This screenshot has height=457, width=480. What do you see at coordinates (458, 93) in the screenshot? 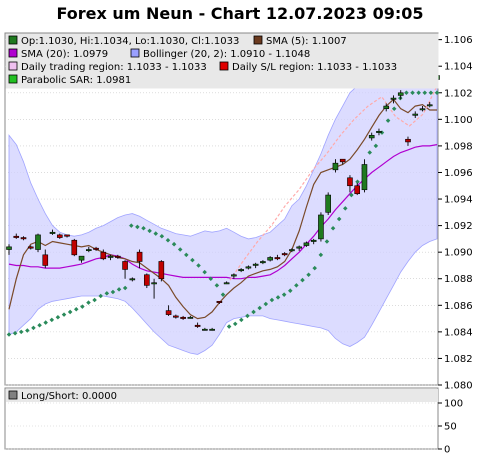
I see `y-tick-label: 1.102` at bounding box center [458, 93].